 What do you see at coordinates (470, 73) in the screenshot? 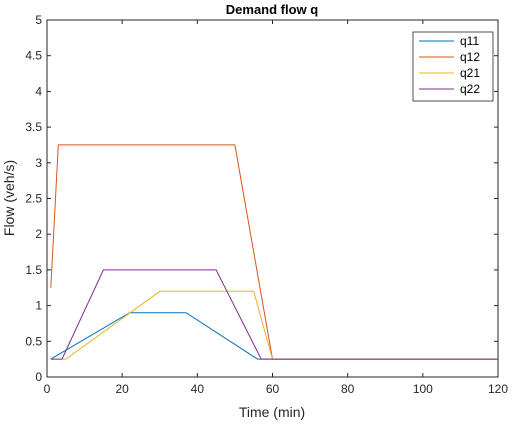
I see `legend-label-q21: q21` at bounding box center [470, 73].